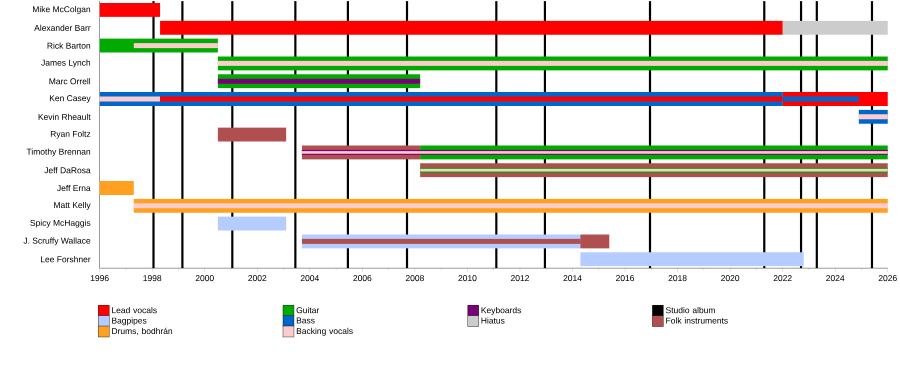 Image resolution: width=900 pixels, height=366 pixels. I want to click on y-tick-label: Ken Casey, so click(70, 99).